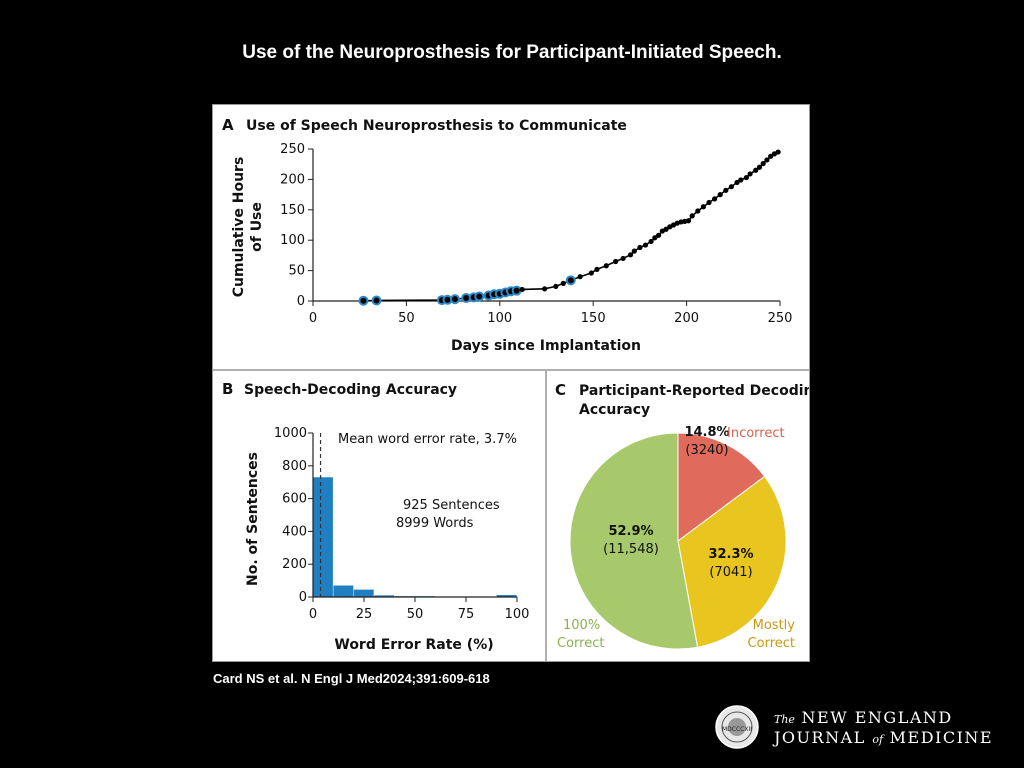  Describe the element at coordinates (581, 625) in the screenshot. I see `pie-outer-label-full-1: 100%` at that location.